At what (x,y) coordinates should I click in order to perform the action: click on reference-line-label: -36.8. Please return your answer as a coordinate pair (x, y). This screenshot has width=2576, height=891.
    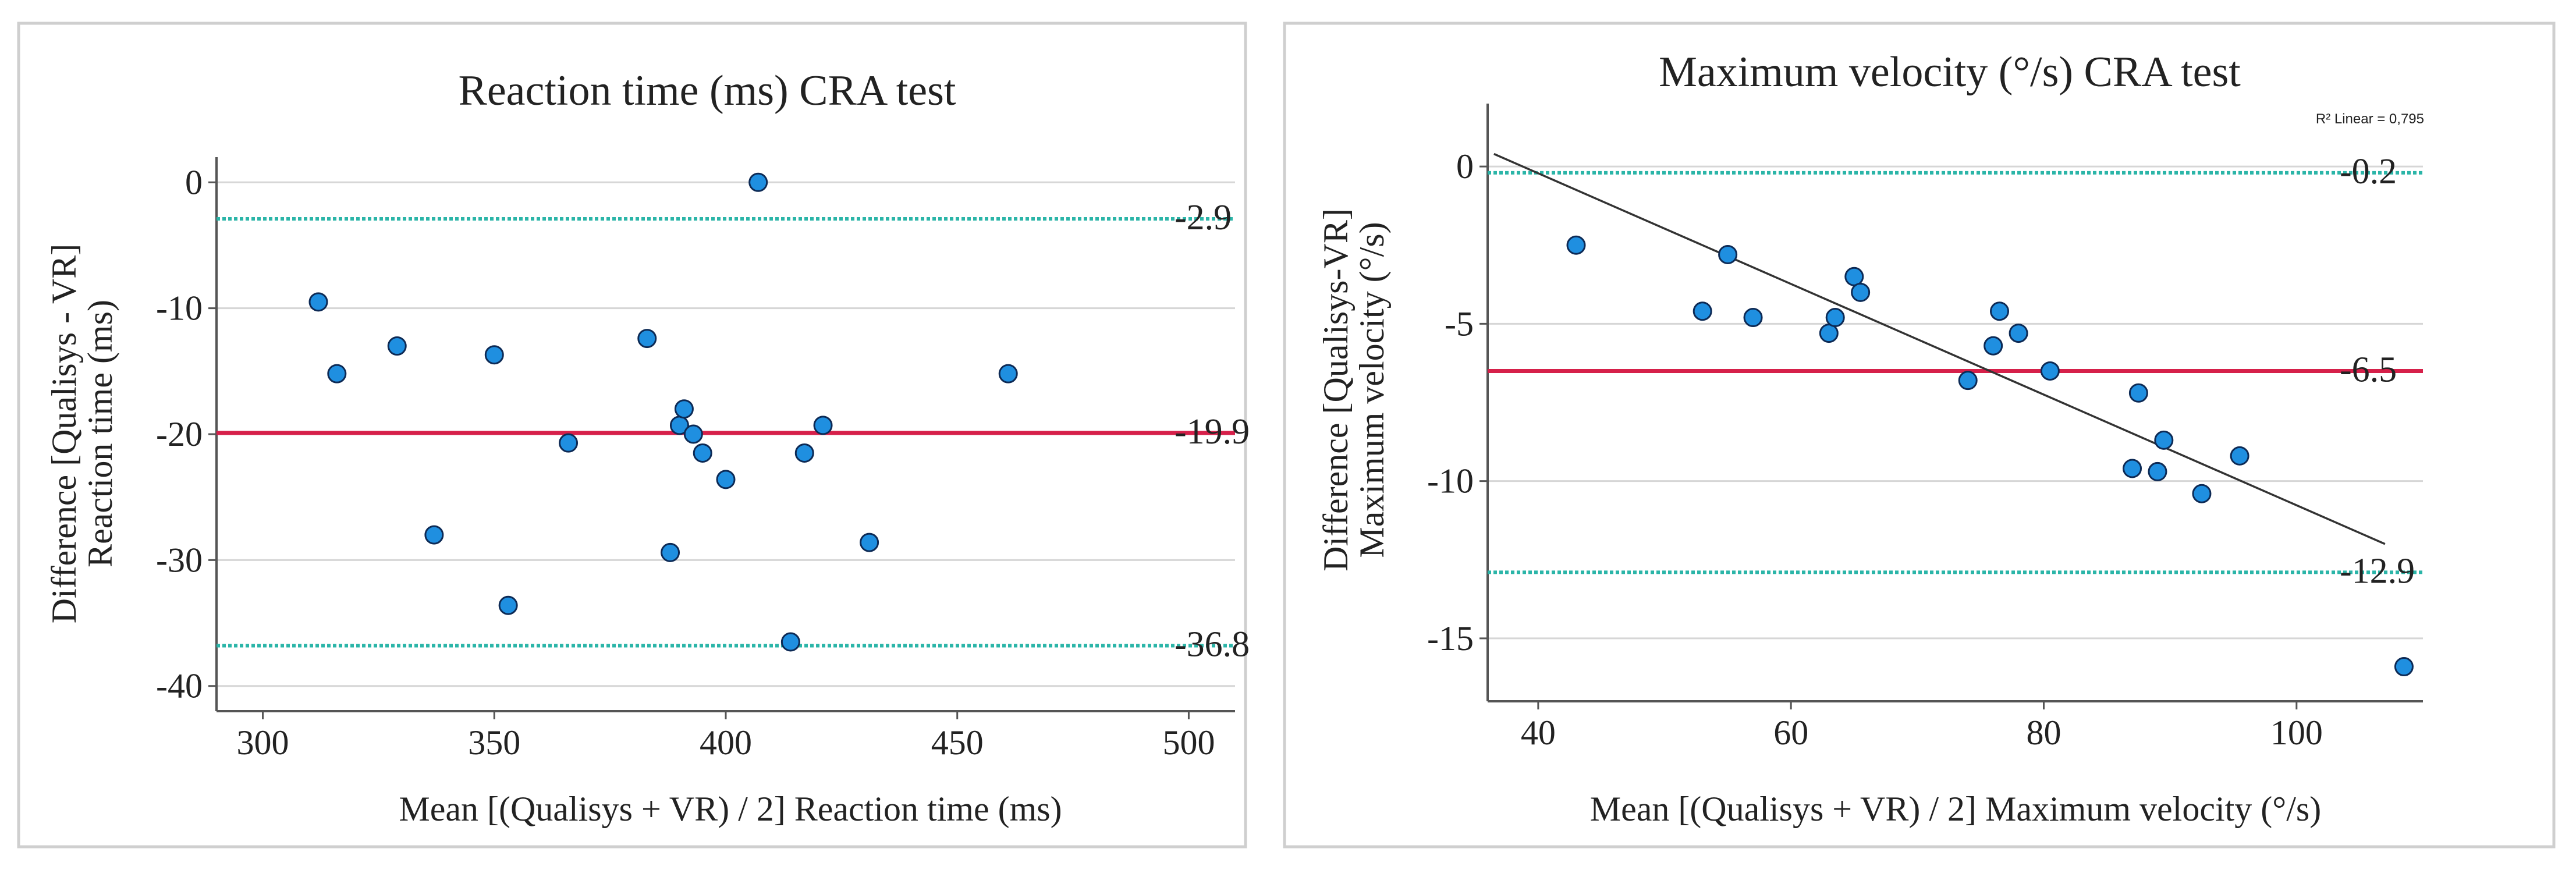
    Looking at the image, I should click on (1212, 644).